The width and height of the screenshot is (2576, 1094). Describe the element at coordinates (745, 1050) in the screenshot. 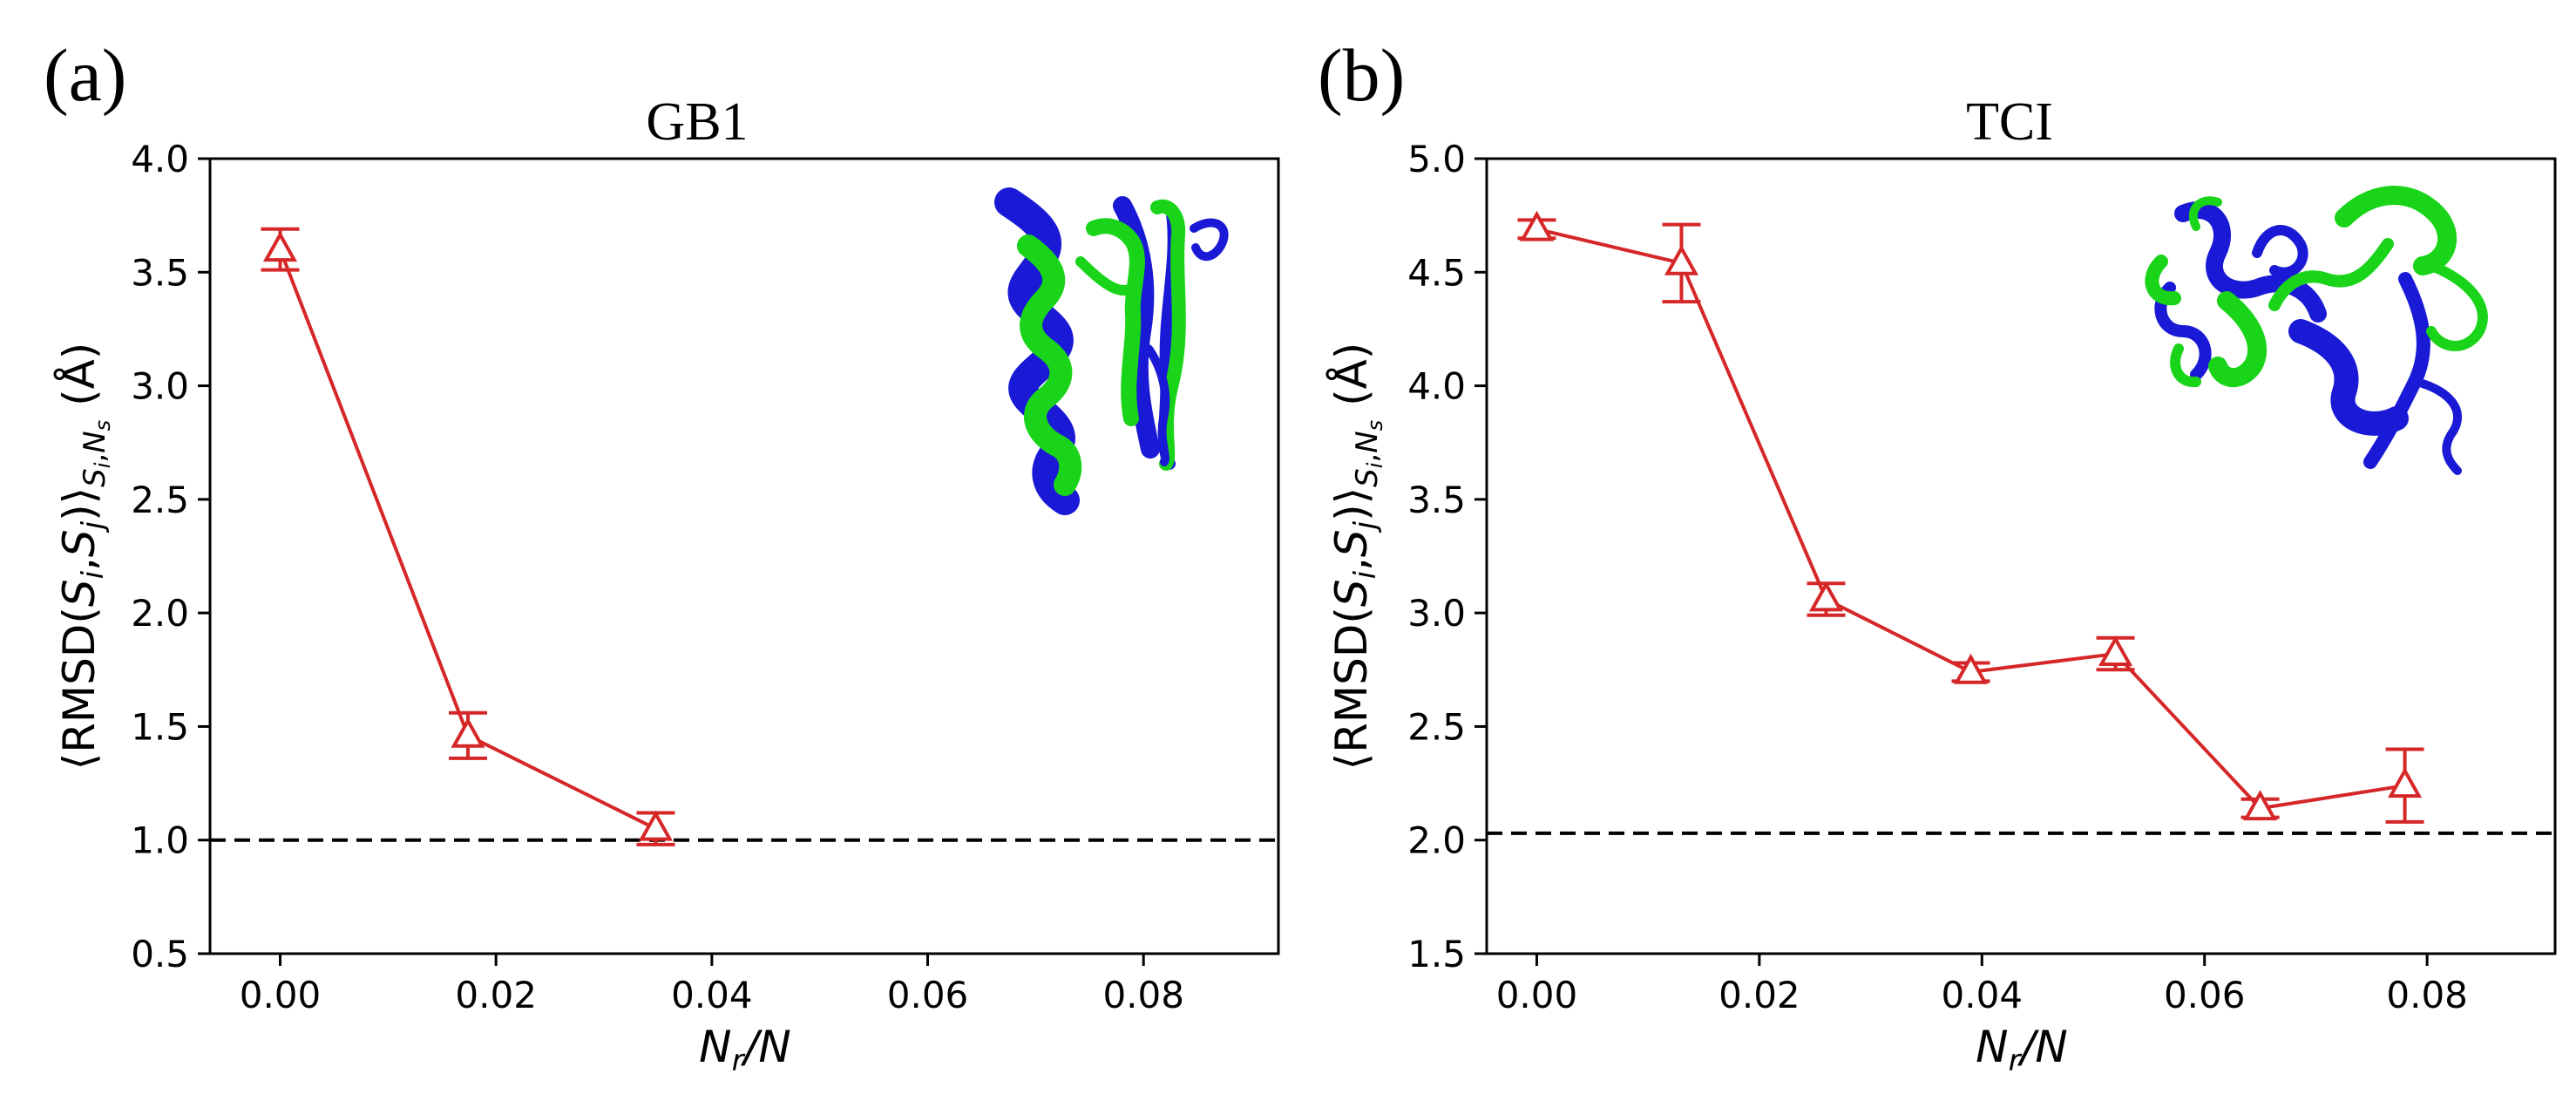

I see `x-axis-label-gb1: Nr/N` at that location.